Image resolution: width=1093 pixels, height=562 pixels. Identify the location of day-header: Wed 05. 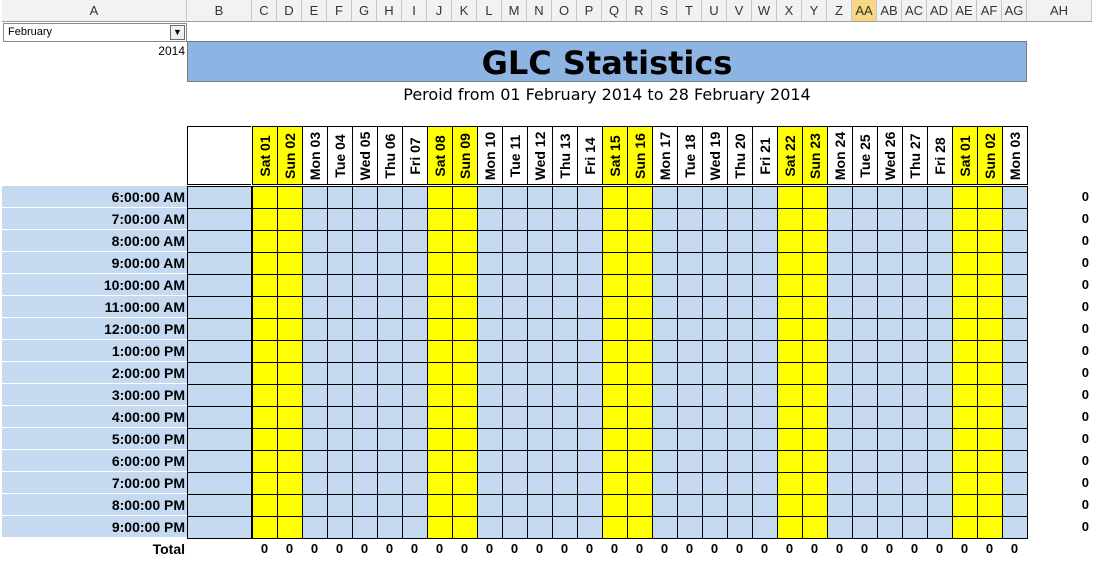
(365, 155).